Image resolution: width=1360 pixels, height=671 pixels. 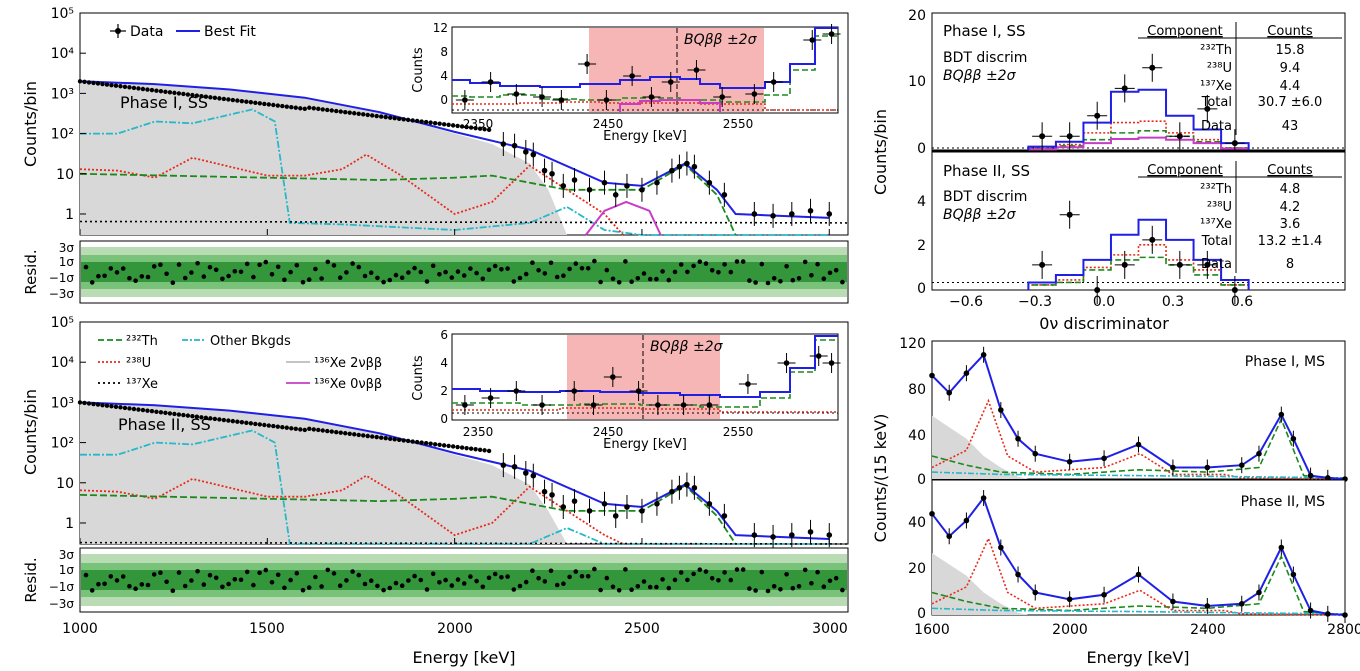 What do you see at coordinates (62, 323) in the screenshot?
I see `y-tick-label: 10⁵` at bounding box center [62, 323].